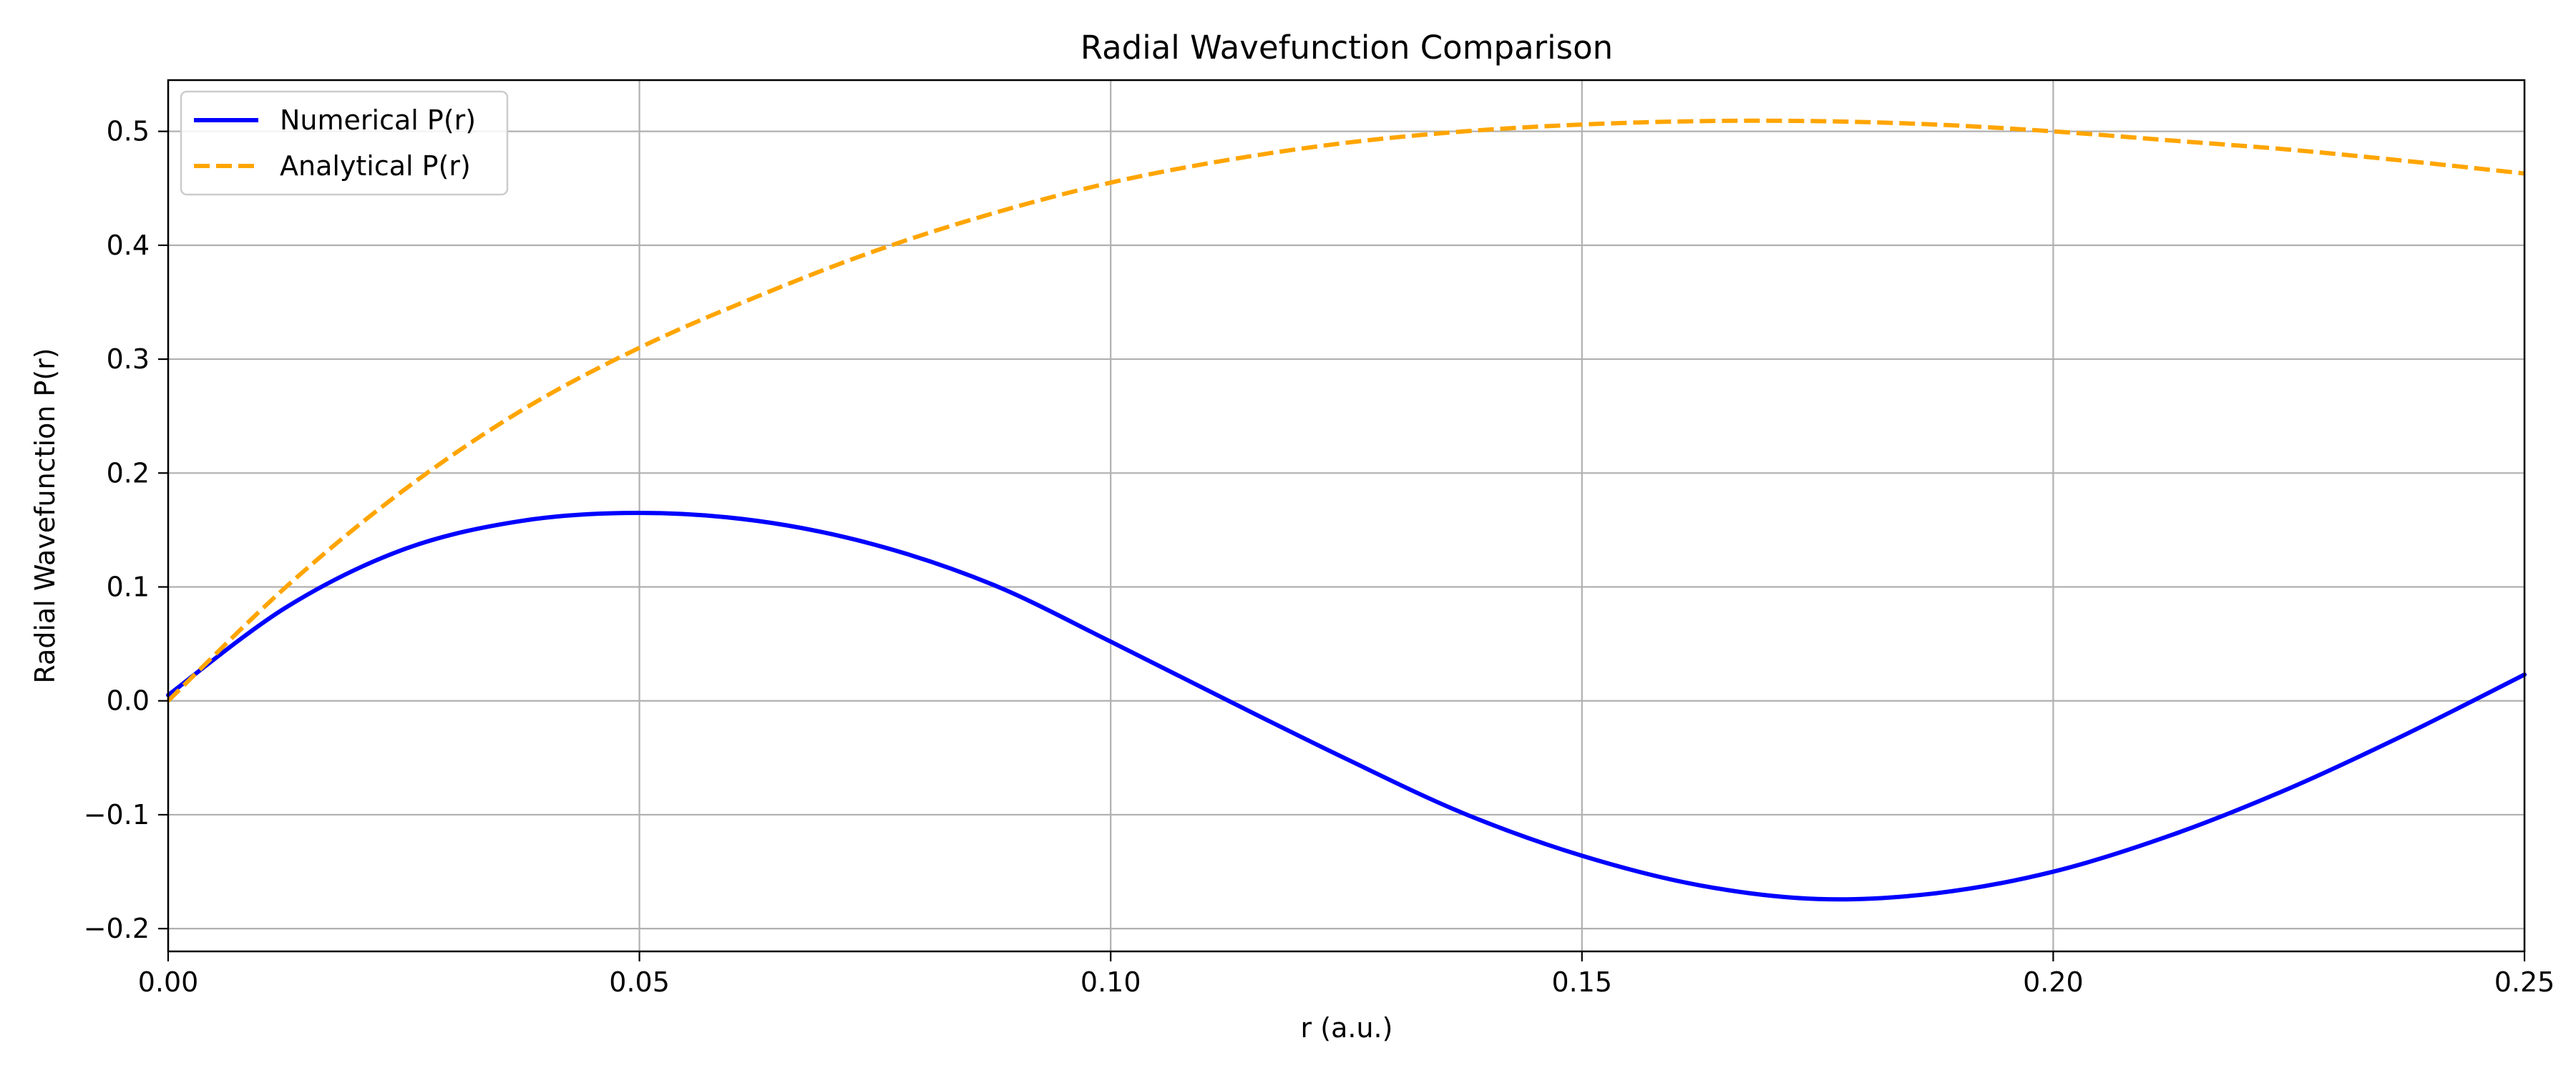 Image resolution: width=2576 pixels, height=1073 pixels. I want to click on legend: Numerical P(r) Analytical P(r), so click(344, 143).